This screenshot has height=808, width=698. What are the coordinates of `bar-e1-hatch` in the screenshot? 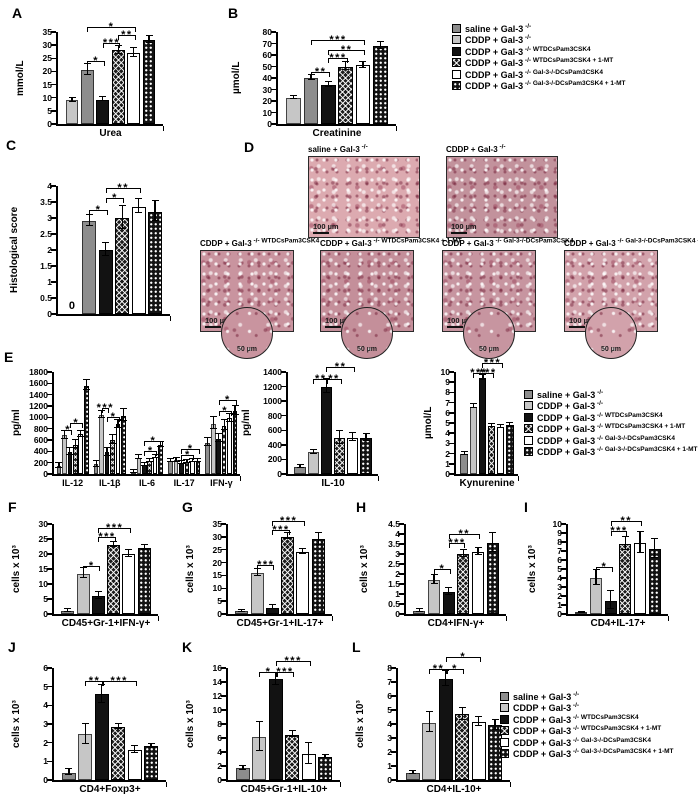 It's located at (112, 457).